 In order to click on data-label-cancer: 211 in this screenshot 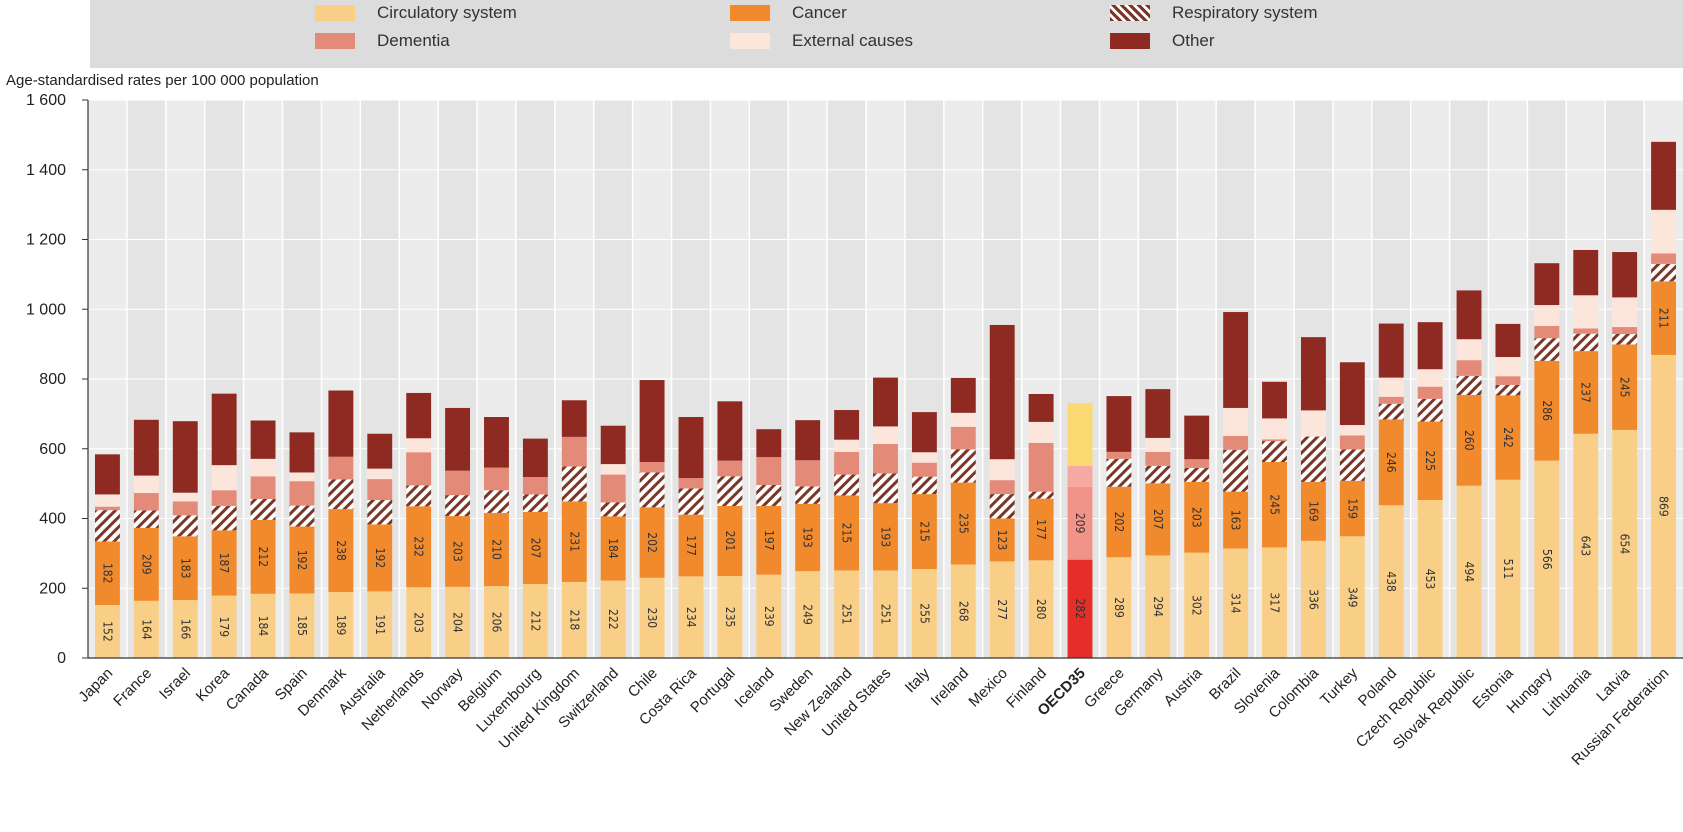, I will do `click(1664, 318)`.